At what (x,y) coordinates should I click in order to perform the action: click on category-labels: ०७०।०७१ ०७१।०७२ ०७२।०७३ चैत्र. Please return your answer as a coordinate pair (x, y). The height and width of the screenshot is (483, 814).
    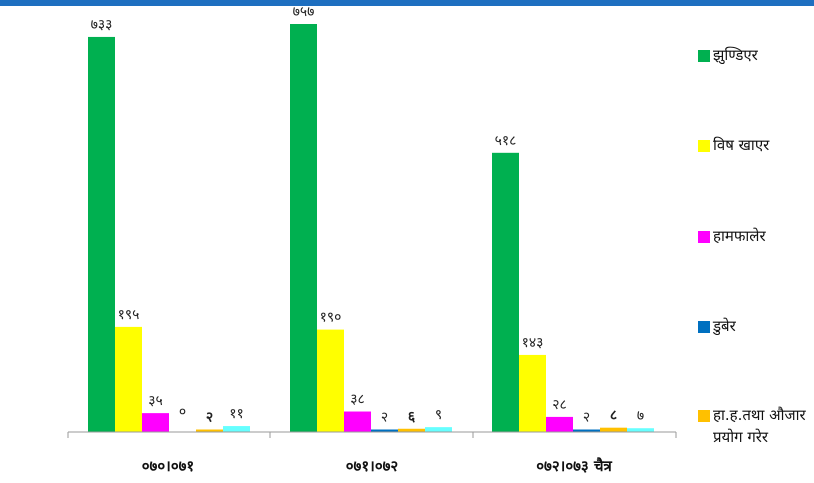
    Looking at the image, I should click on (377, 466).